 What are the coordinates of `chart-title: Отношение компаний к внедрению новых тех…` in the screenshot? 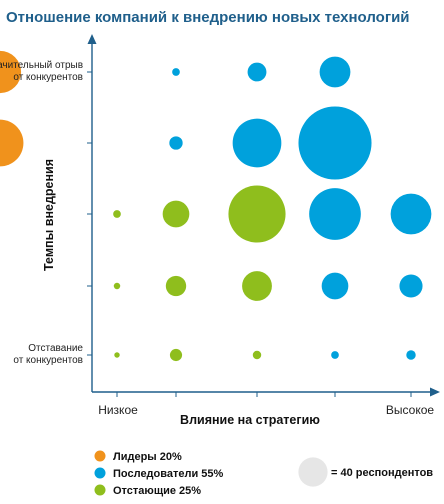 It's located at (208, 17).